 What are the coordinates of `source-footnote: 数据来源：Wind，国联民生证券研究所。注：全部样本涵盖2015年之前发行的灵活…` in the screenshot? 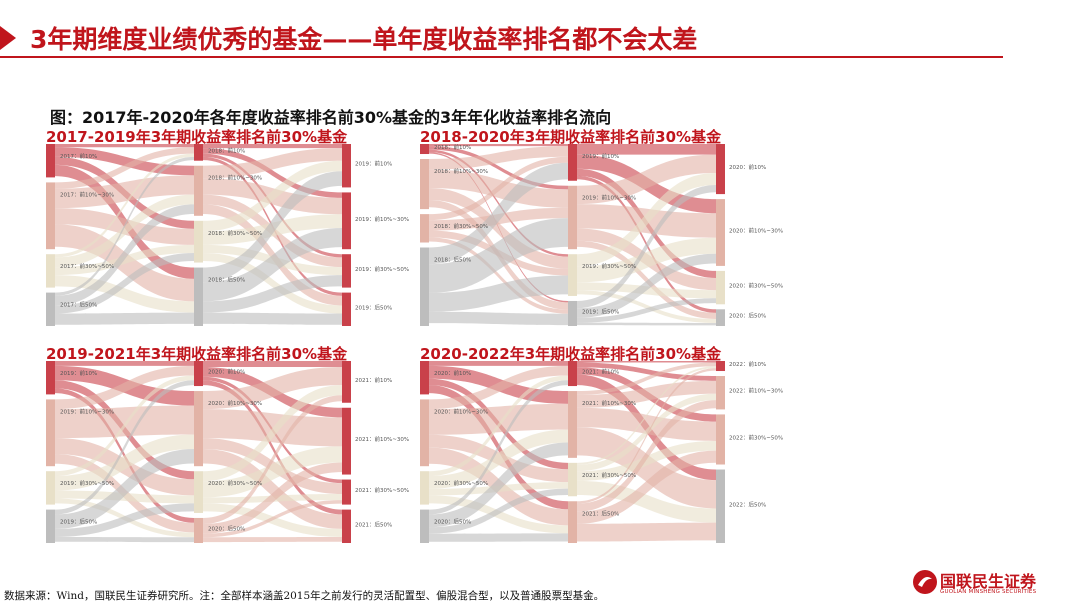 It's located at (304, 596).